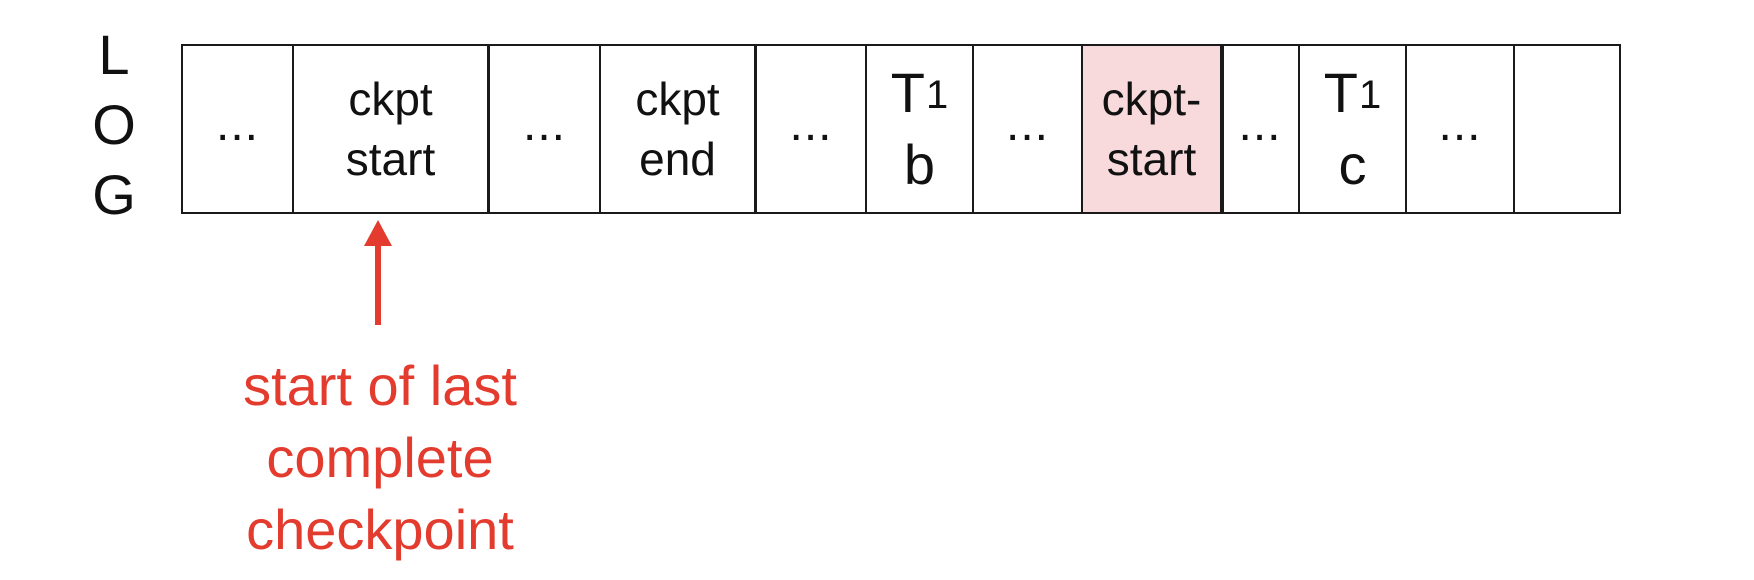 This screenshot has width=1754, height=580. Describe the element at coordinates (380, 529) in the screenshot. I see `annotation-line: checkpoint` at that location.